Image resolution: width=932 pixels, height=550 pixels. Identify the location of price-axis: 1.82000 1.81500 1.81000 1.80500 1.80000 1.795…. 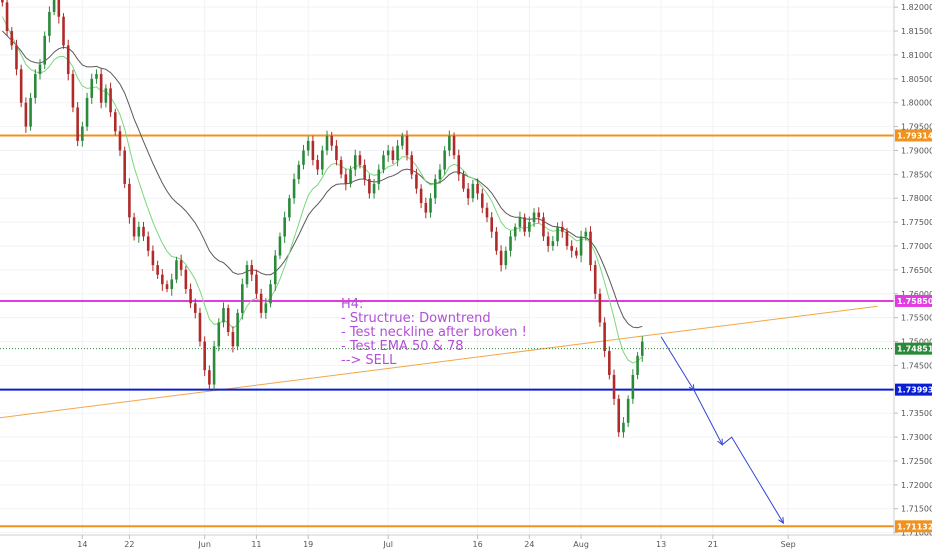
(913, 270).